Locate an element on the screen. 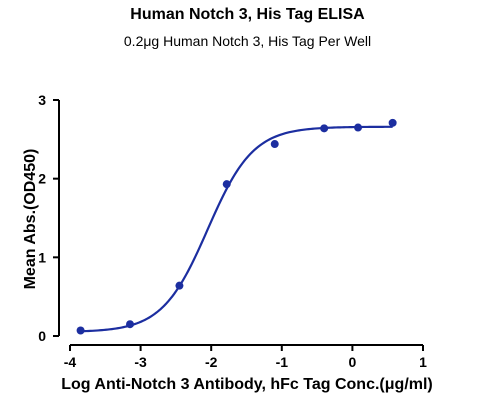  y-tick-label: 2 is located at coordinates (42, 179).